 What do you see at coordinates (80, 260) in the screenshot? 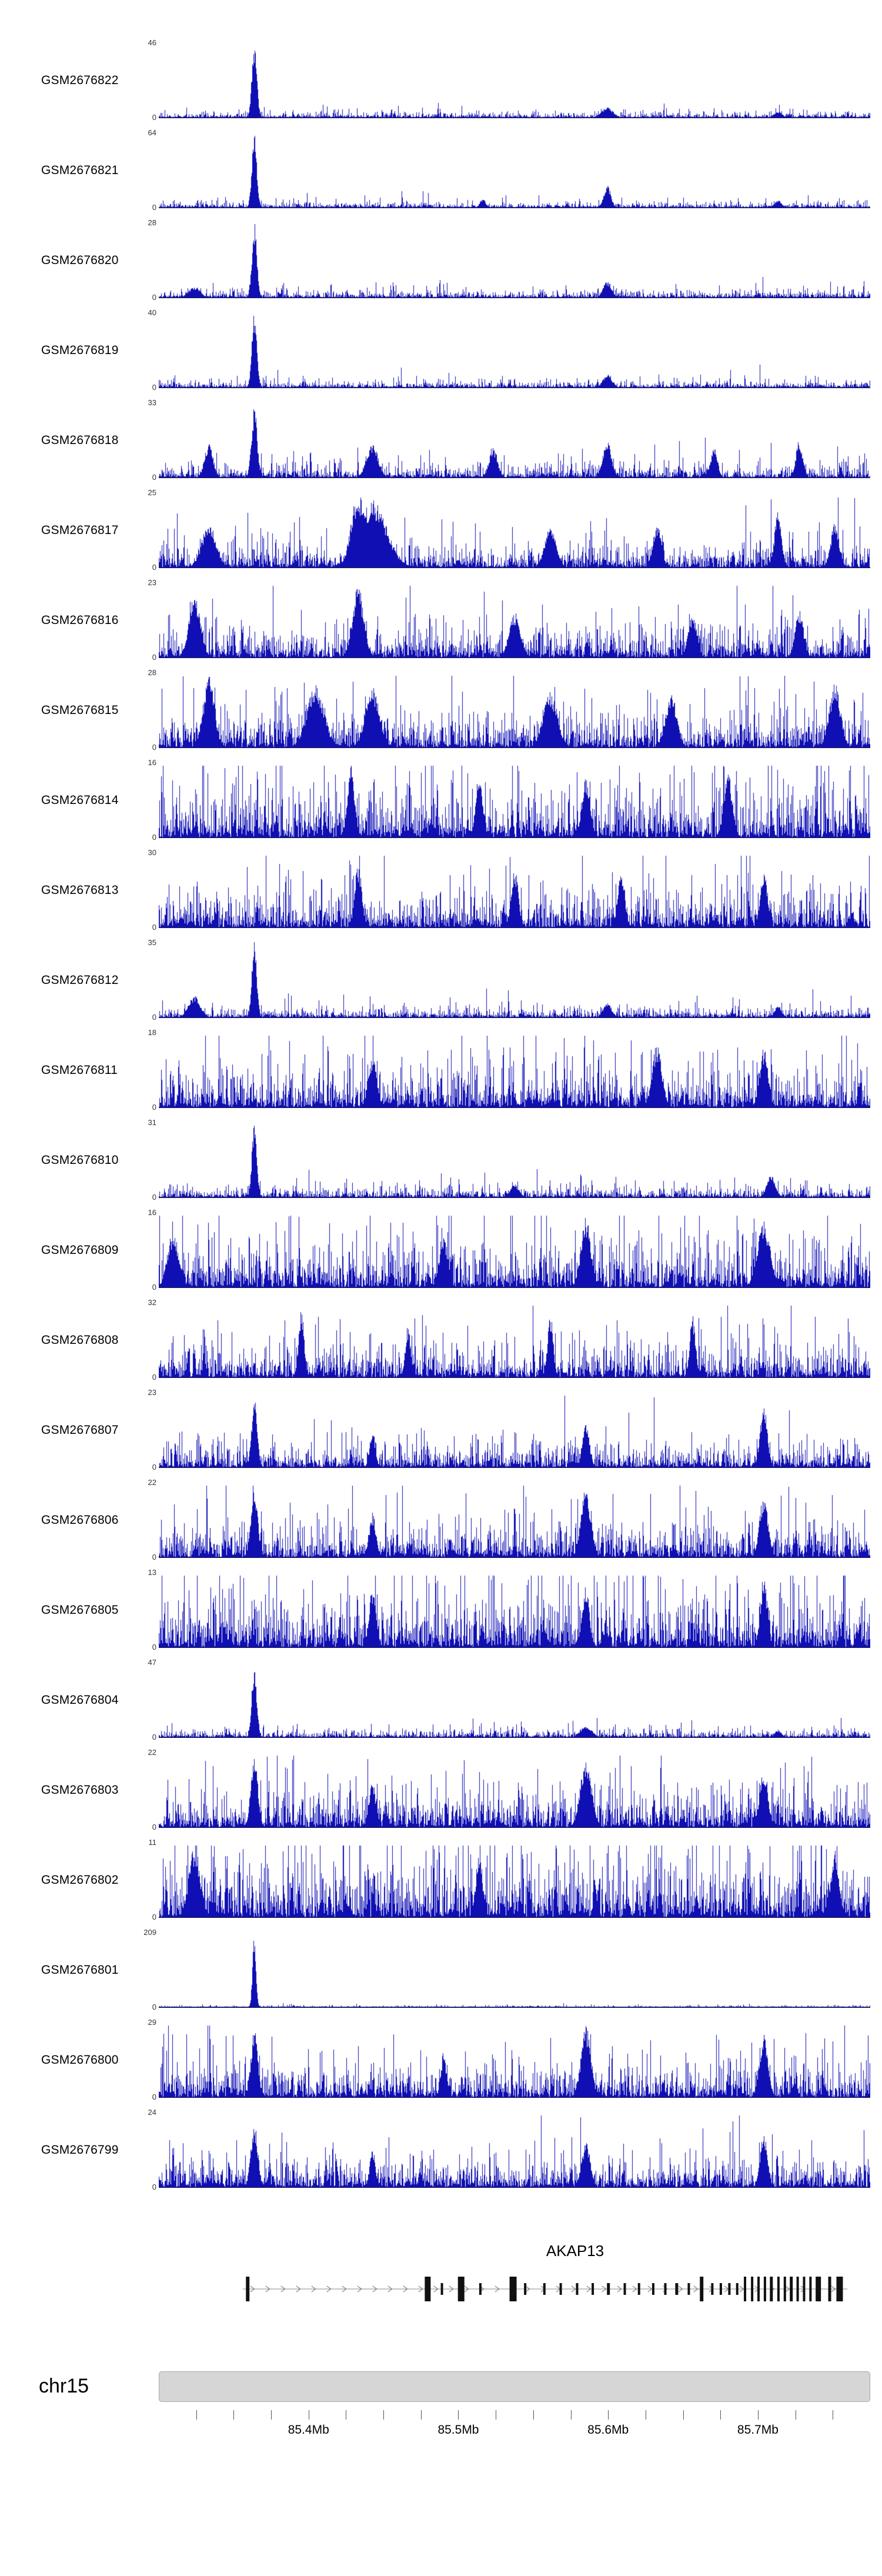
I see `track-label: GSM2676820` at bounding box center [80, 260].